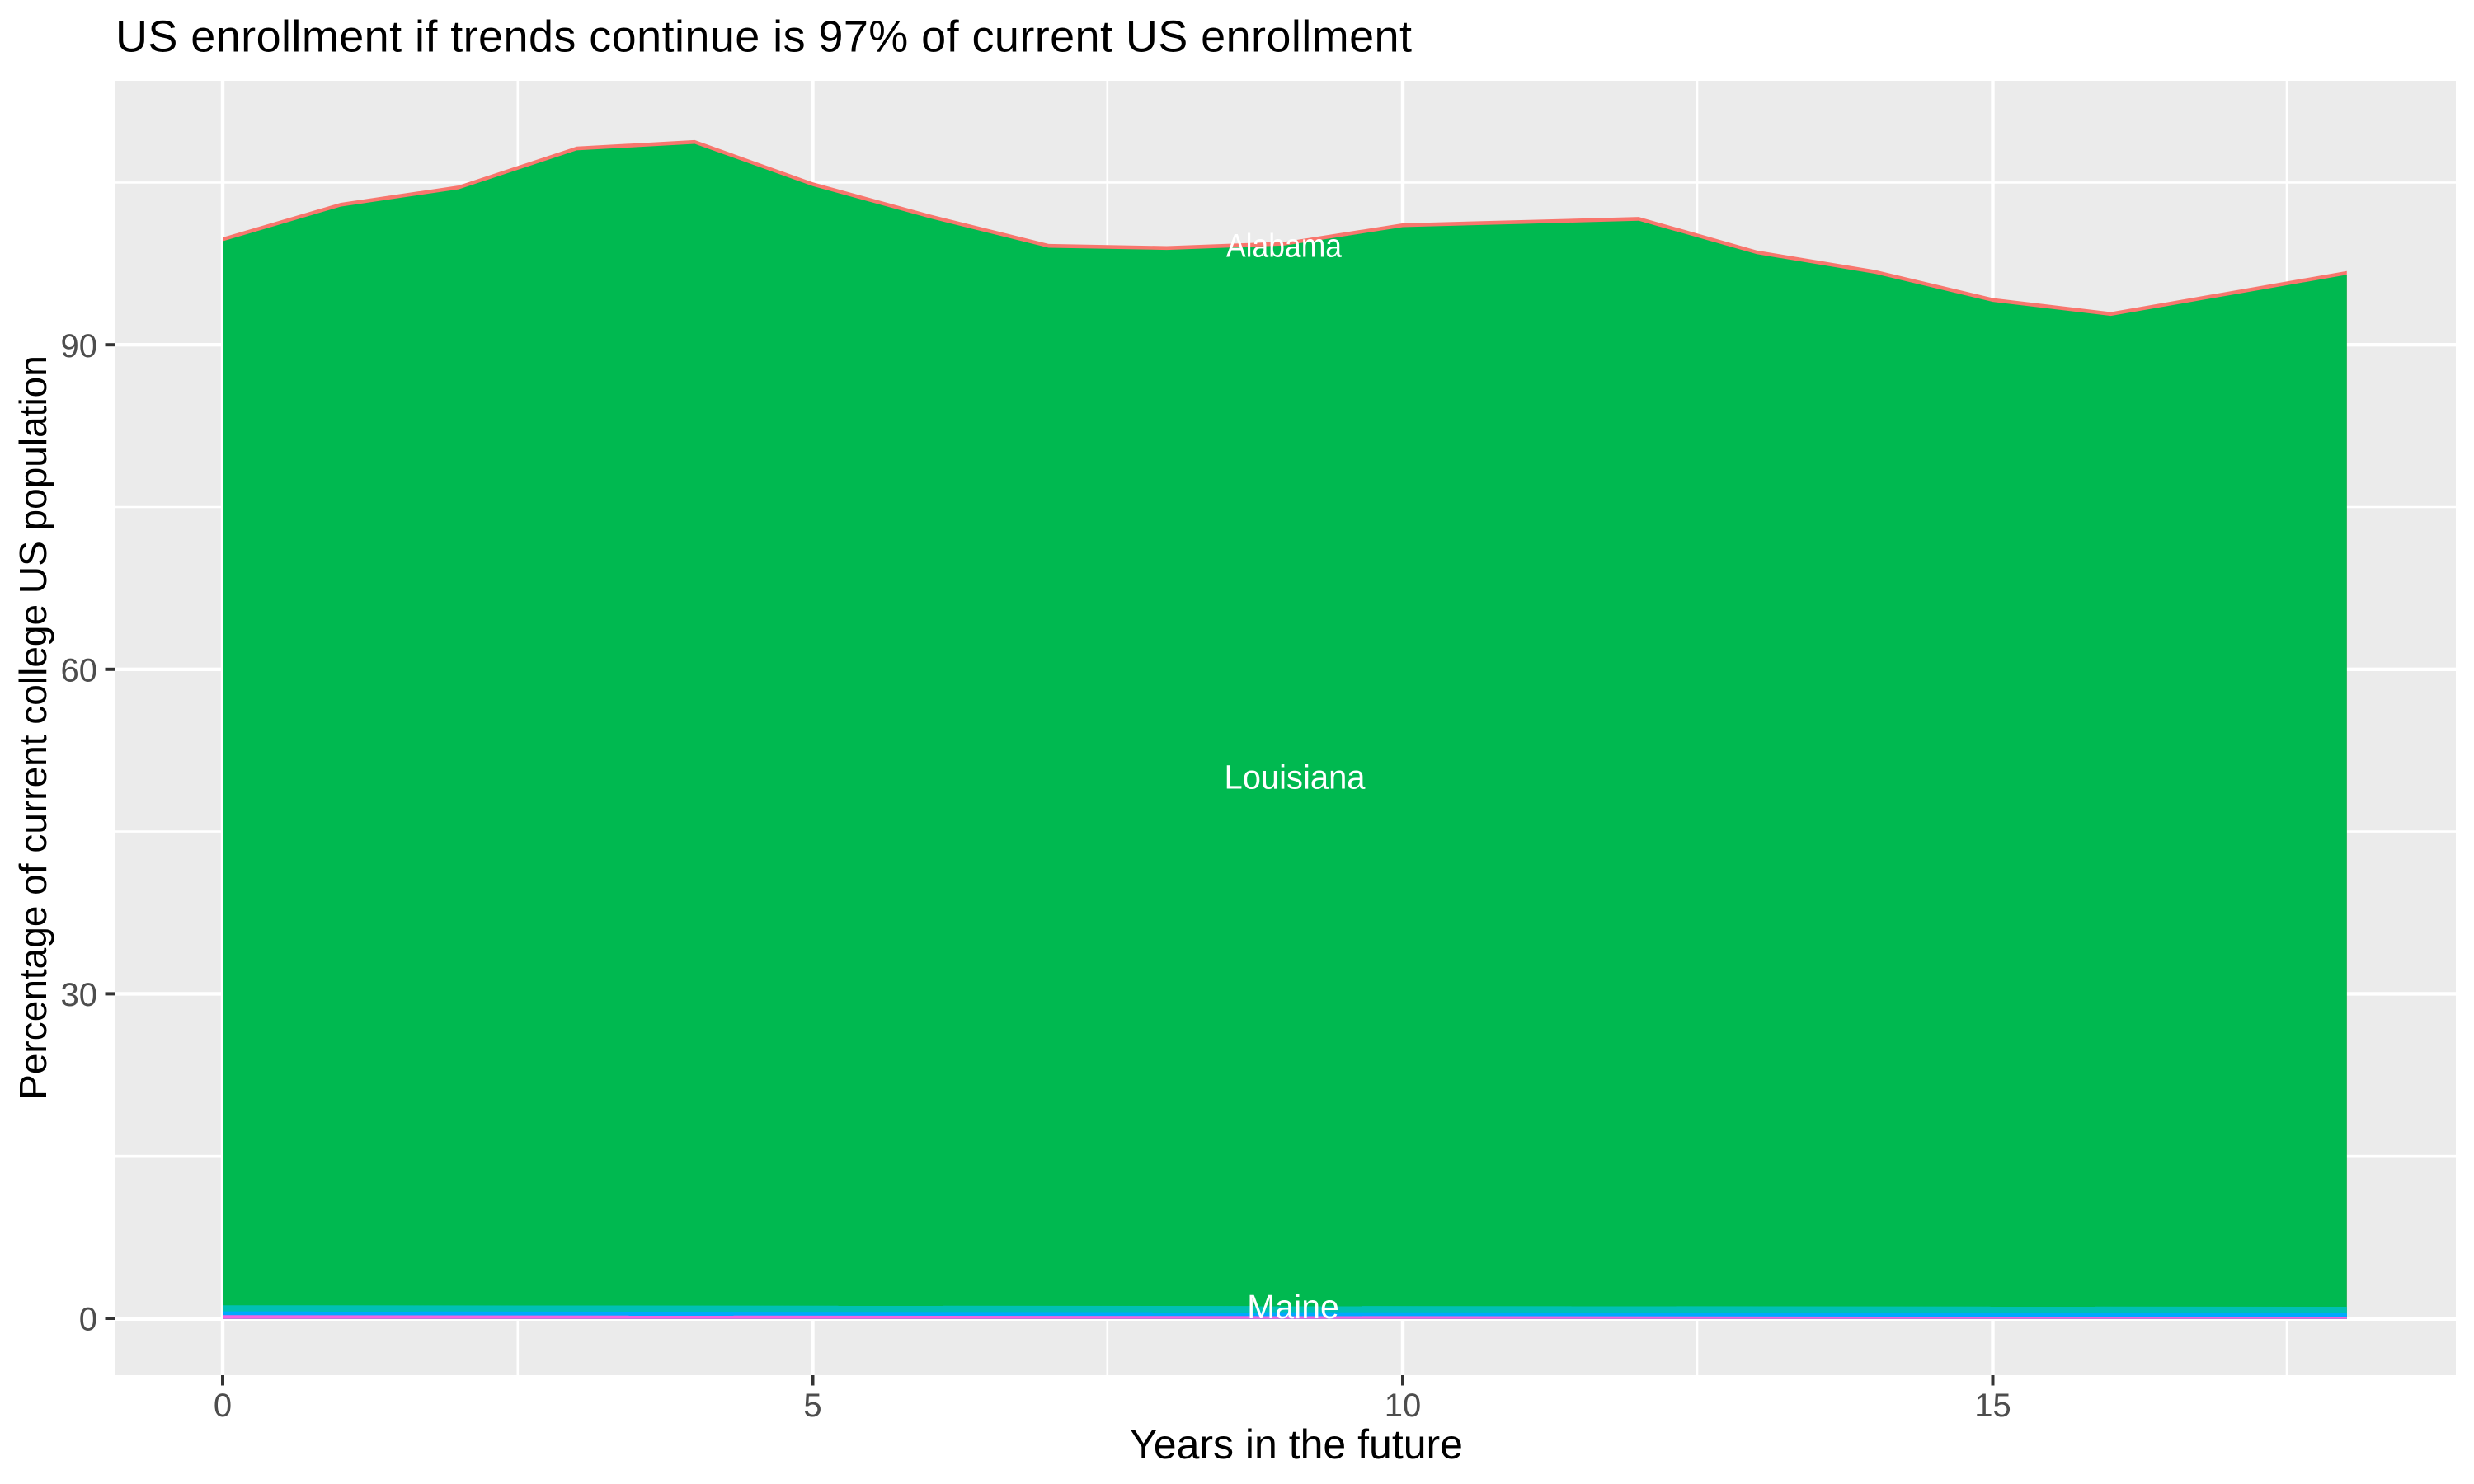 This screenshot has width=2474, height=1484. Describe the element at coordinates (1296, 1444) in the screenshot. I see `svg-text: Years in the future` at that location.